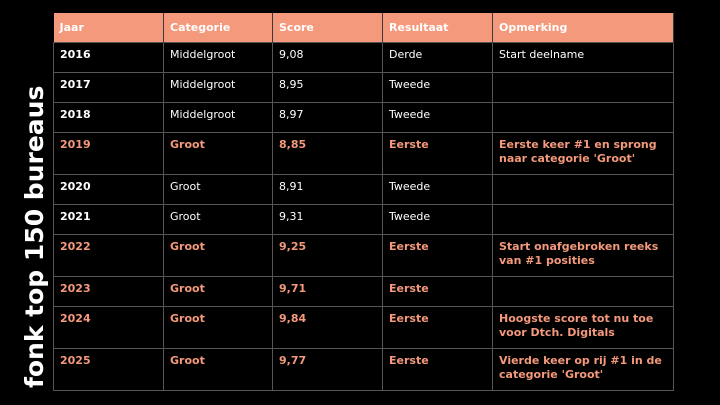 The image size is (720, 405). Describe the element at coordinates (108, 87) in the screenshot. I see `cell-jaar: 2017` at that location.